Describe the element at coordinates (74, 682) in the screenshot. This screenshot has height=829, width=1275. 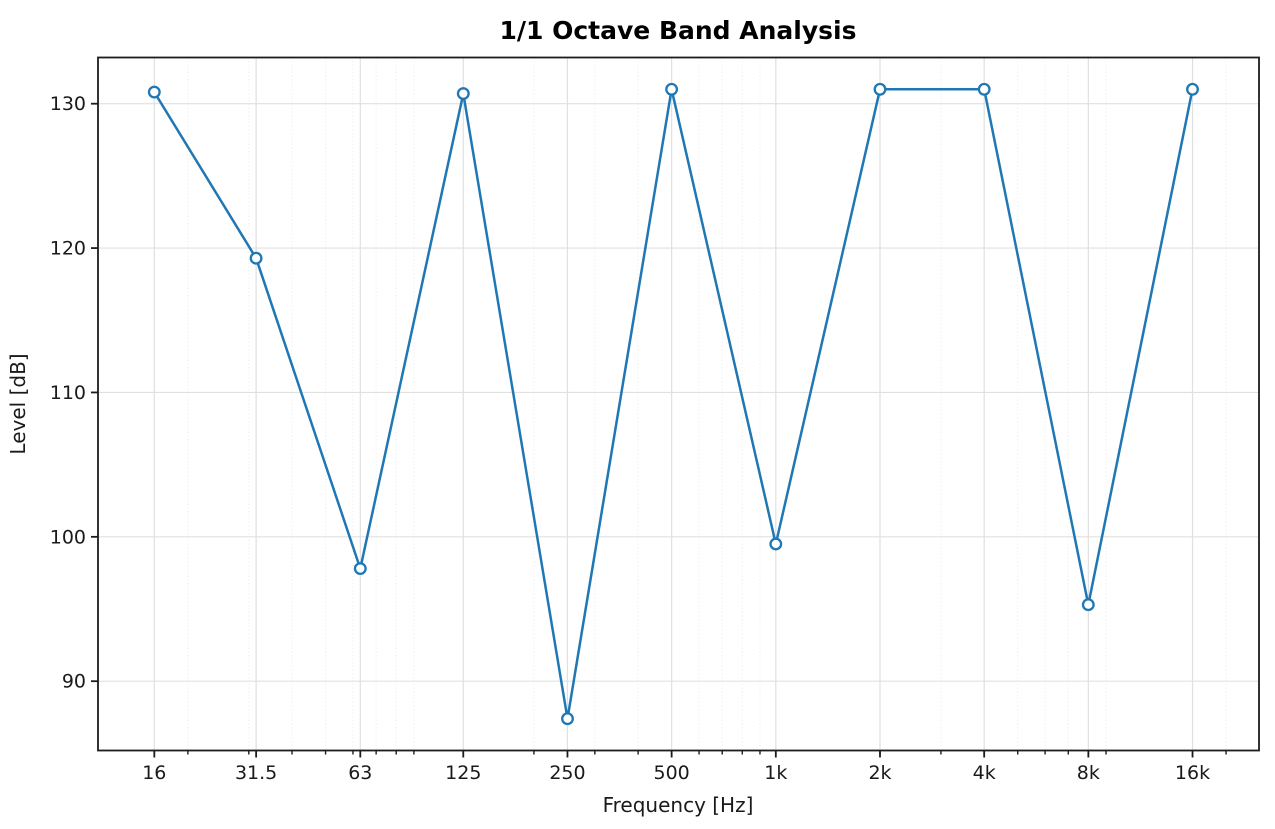
I see `y-tick-label: 90` at that location.